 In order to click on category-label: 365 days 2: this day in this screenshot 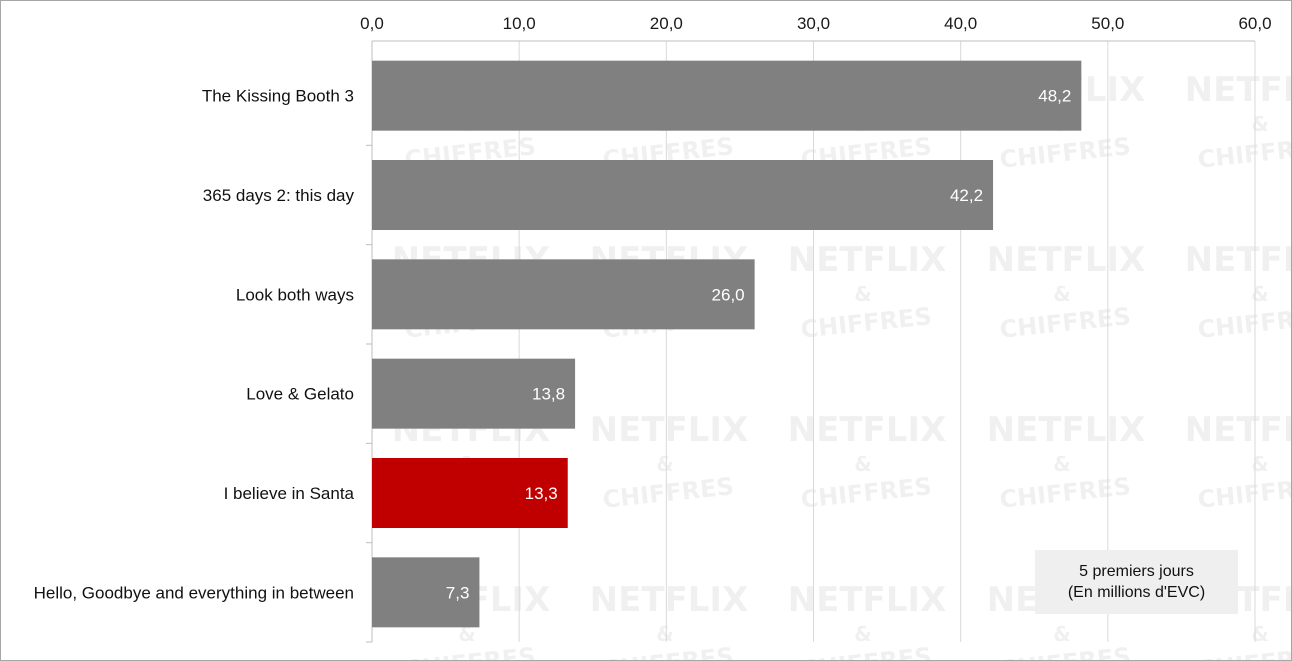, I will do `click(279, 195)`.